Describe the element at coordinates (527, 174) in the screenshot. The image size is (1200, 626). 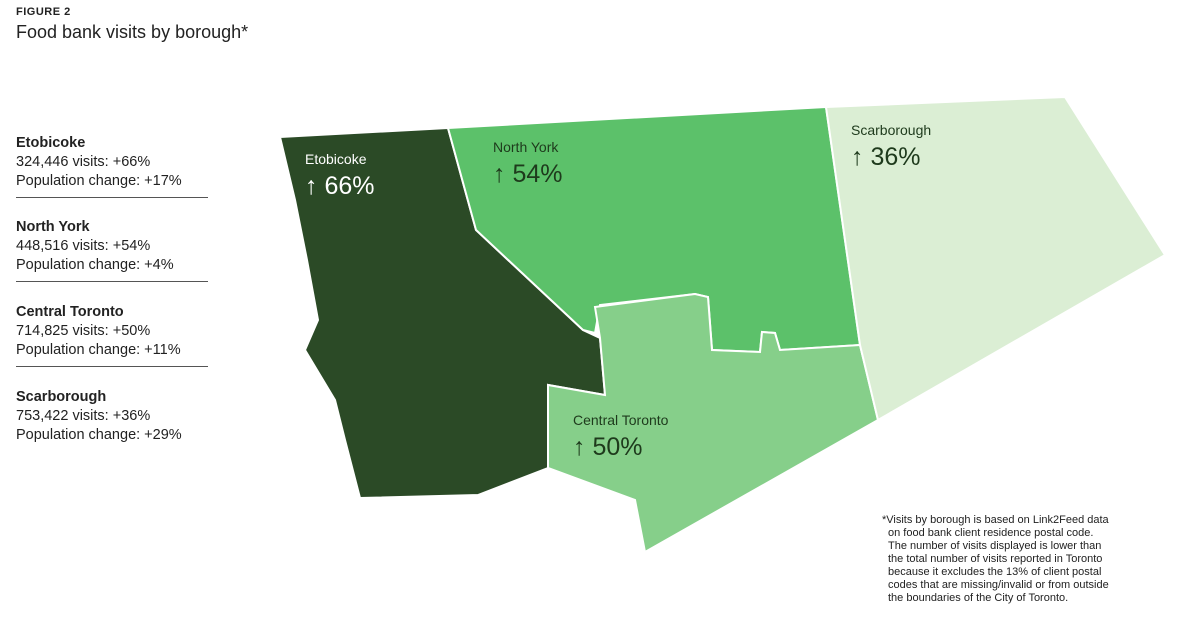
I see `region-change: ↑ 54%` at that location.